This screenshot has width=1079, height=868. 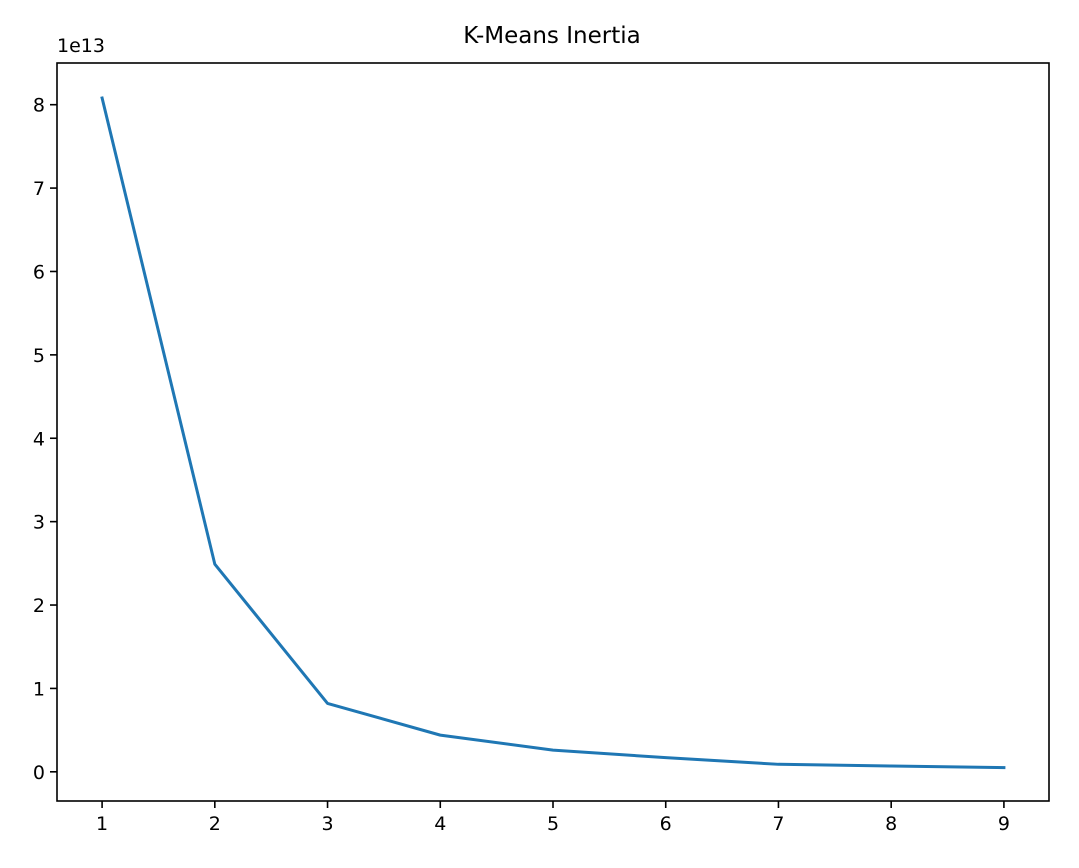 What do you see at coordinates (327, 824) in the screenshot?
I see `x-tick-label: 3` at bounding box center [327, 824].